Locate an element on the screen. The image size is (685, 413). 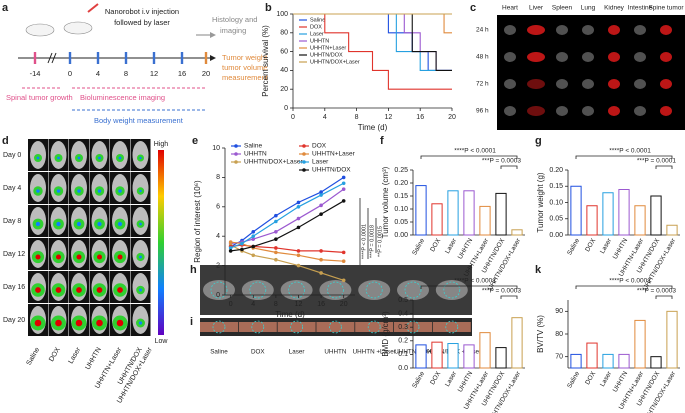
y-tick-label: 0.1 is located at coordinates (403, 354).